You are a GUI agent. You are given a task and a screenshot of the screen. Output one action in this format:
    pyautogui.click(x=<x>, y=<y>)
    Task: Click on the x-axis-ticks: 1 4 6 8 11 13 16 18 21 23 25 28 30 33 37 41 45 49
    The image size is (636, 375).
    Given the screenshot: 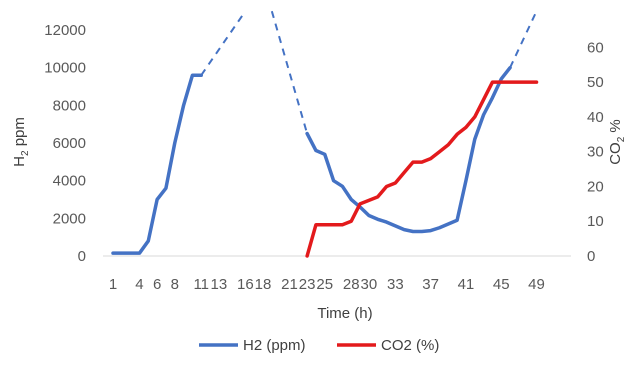 What is the action you would take?
    pyautogui.click(x=327, y=284)
    